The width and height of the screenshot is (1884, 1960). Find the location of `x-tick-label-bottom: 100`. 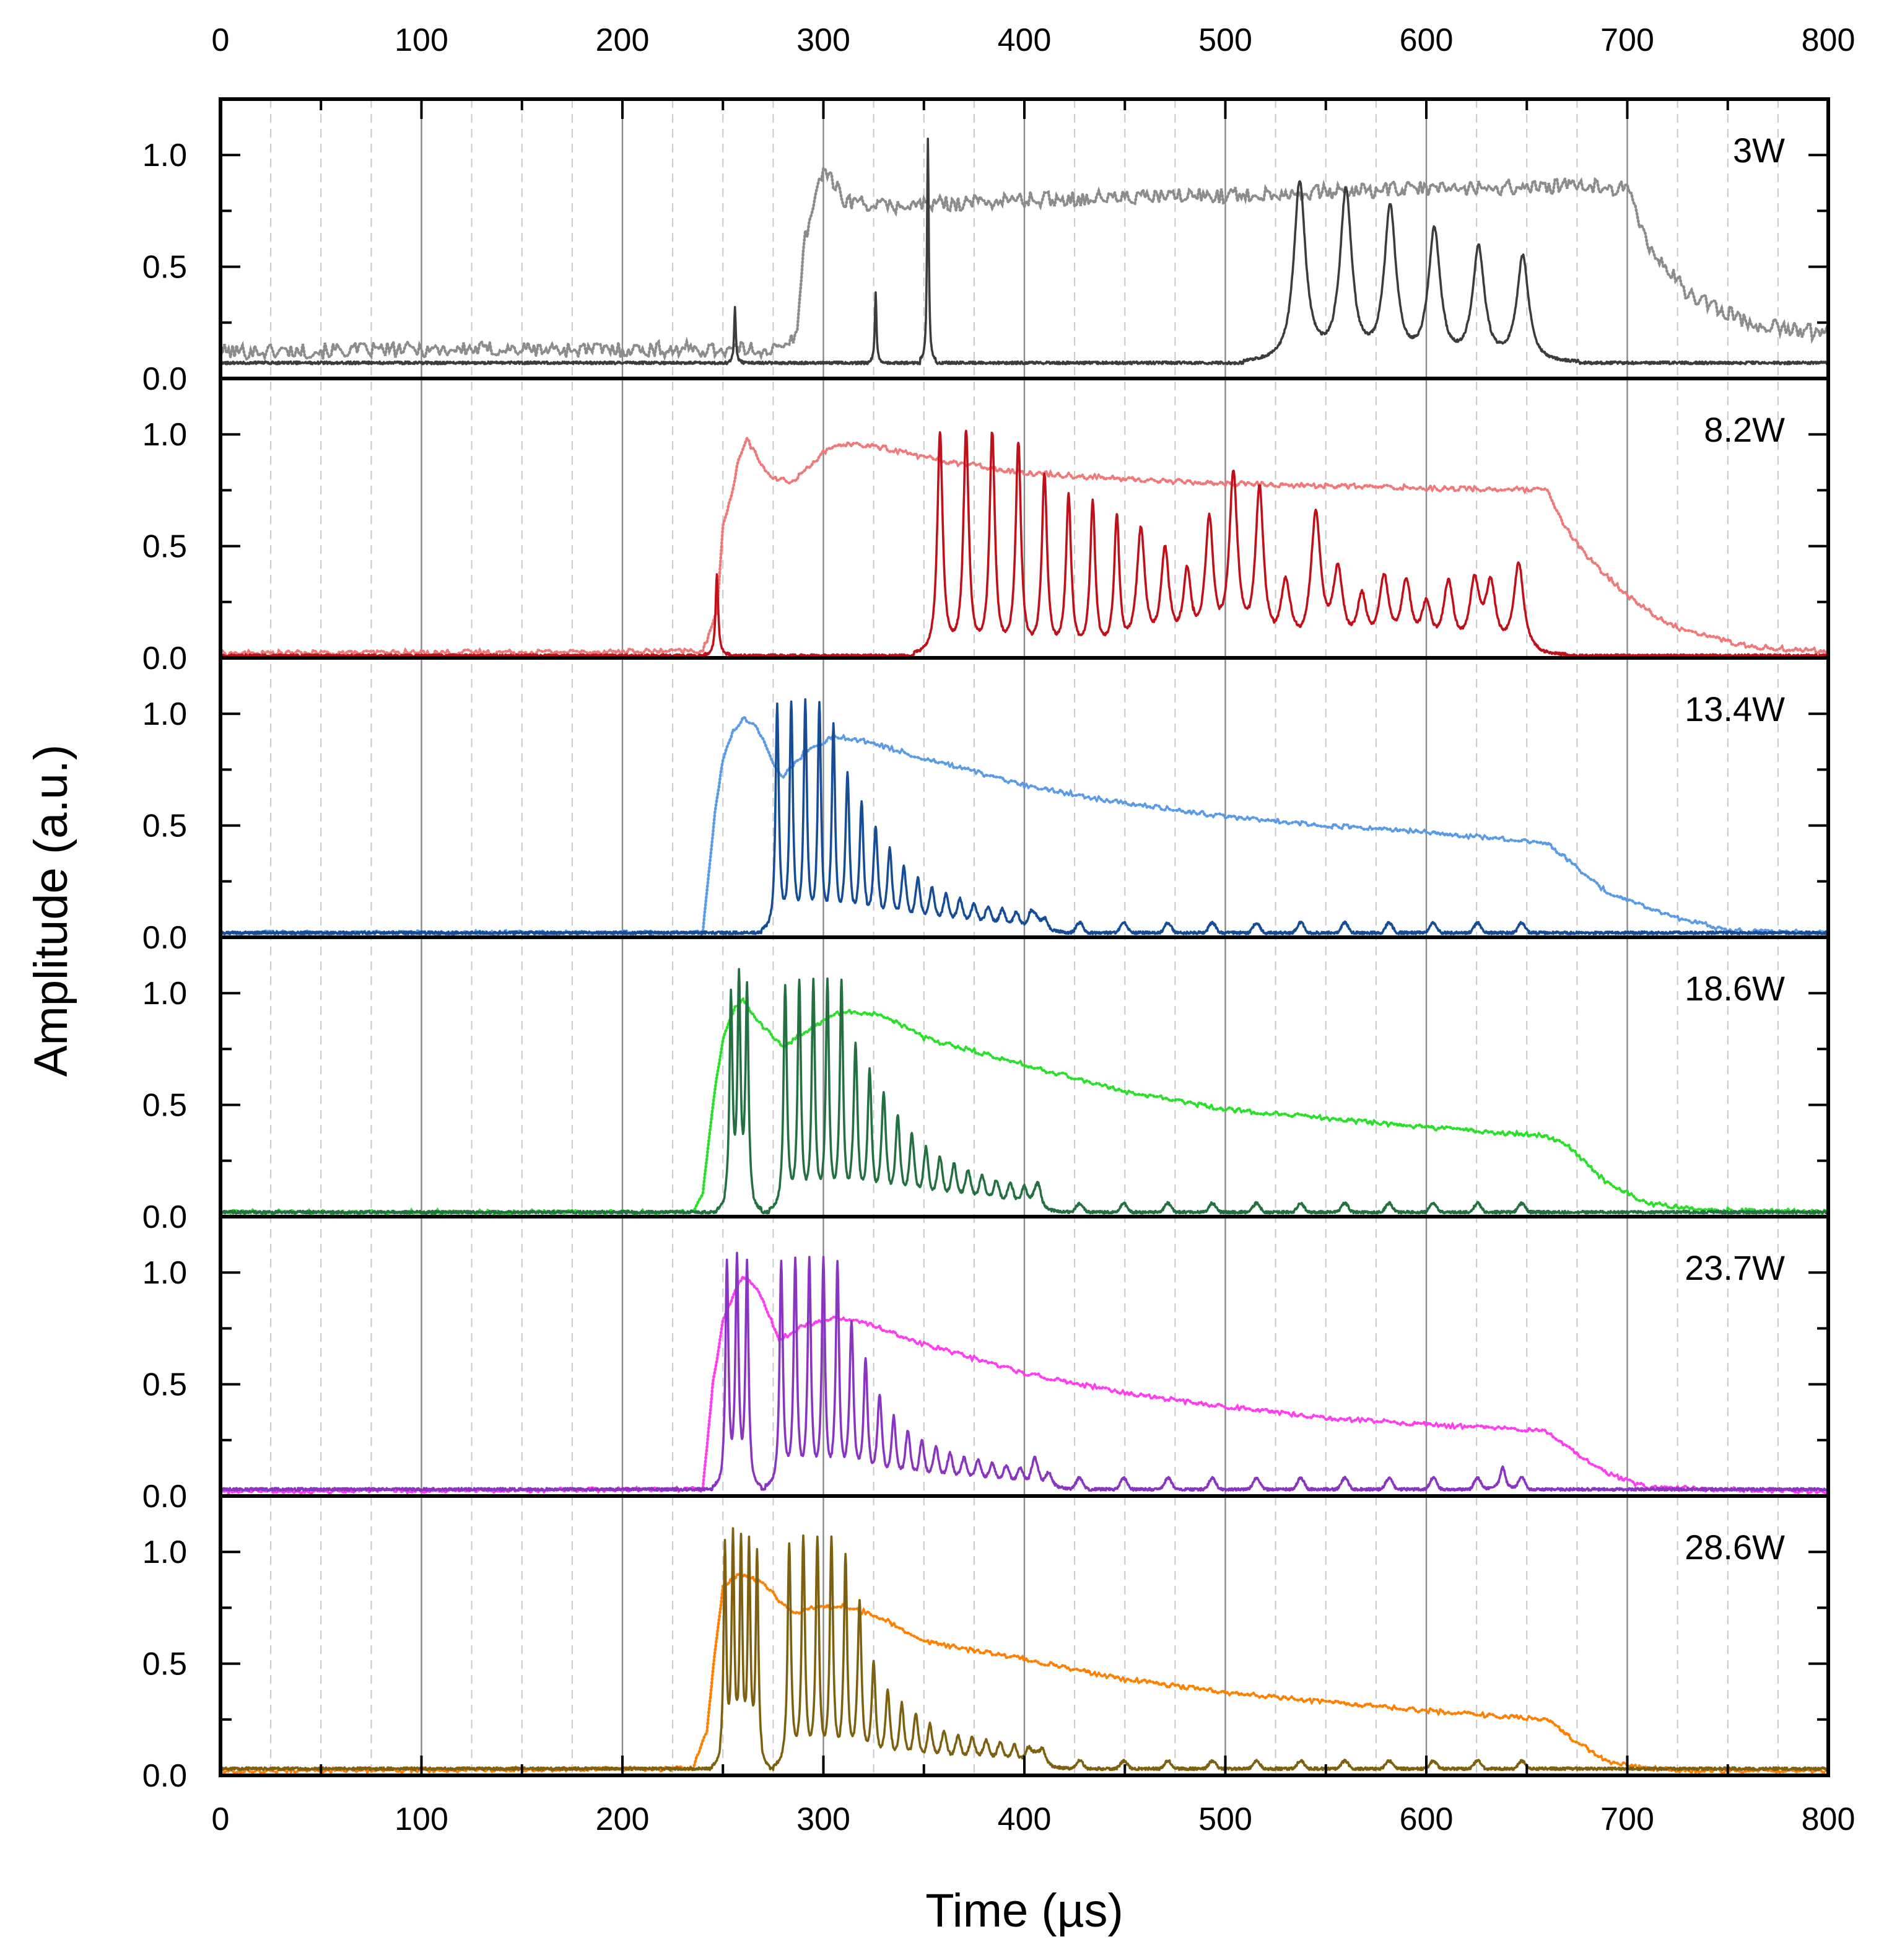

x-tick-label-bottom: 100 is located at coordinates (421, 1819).